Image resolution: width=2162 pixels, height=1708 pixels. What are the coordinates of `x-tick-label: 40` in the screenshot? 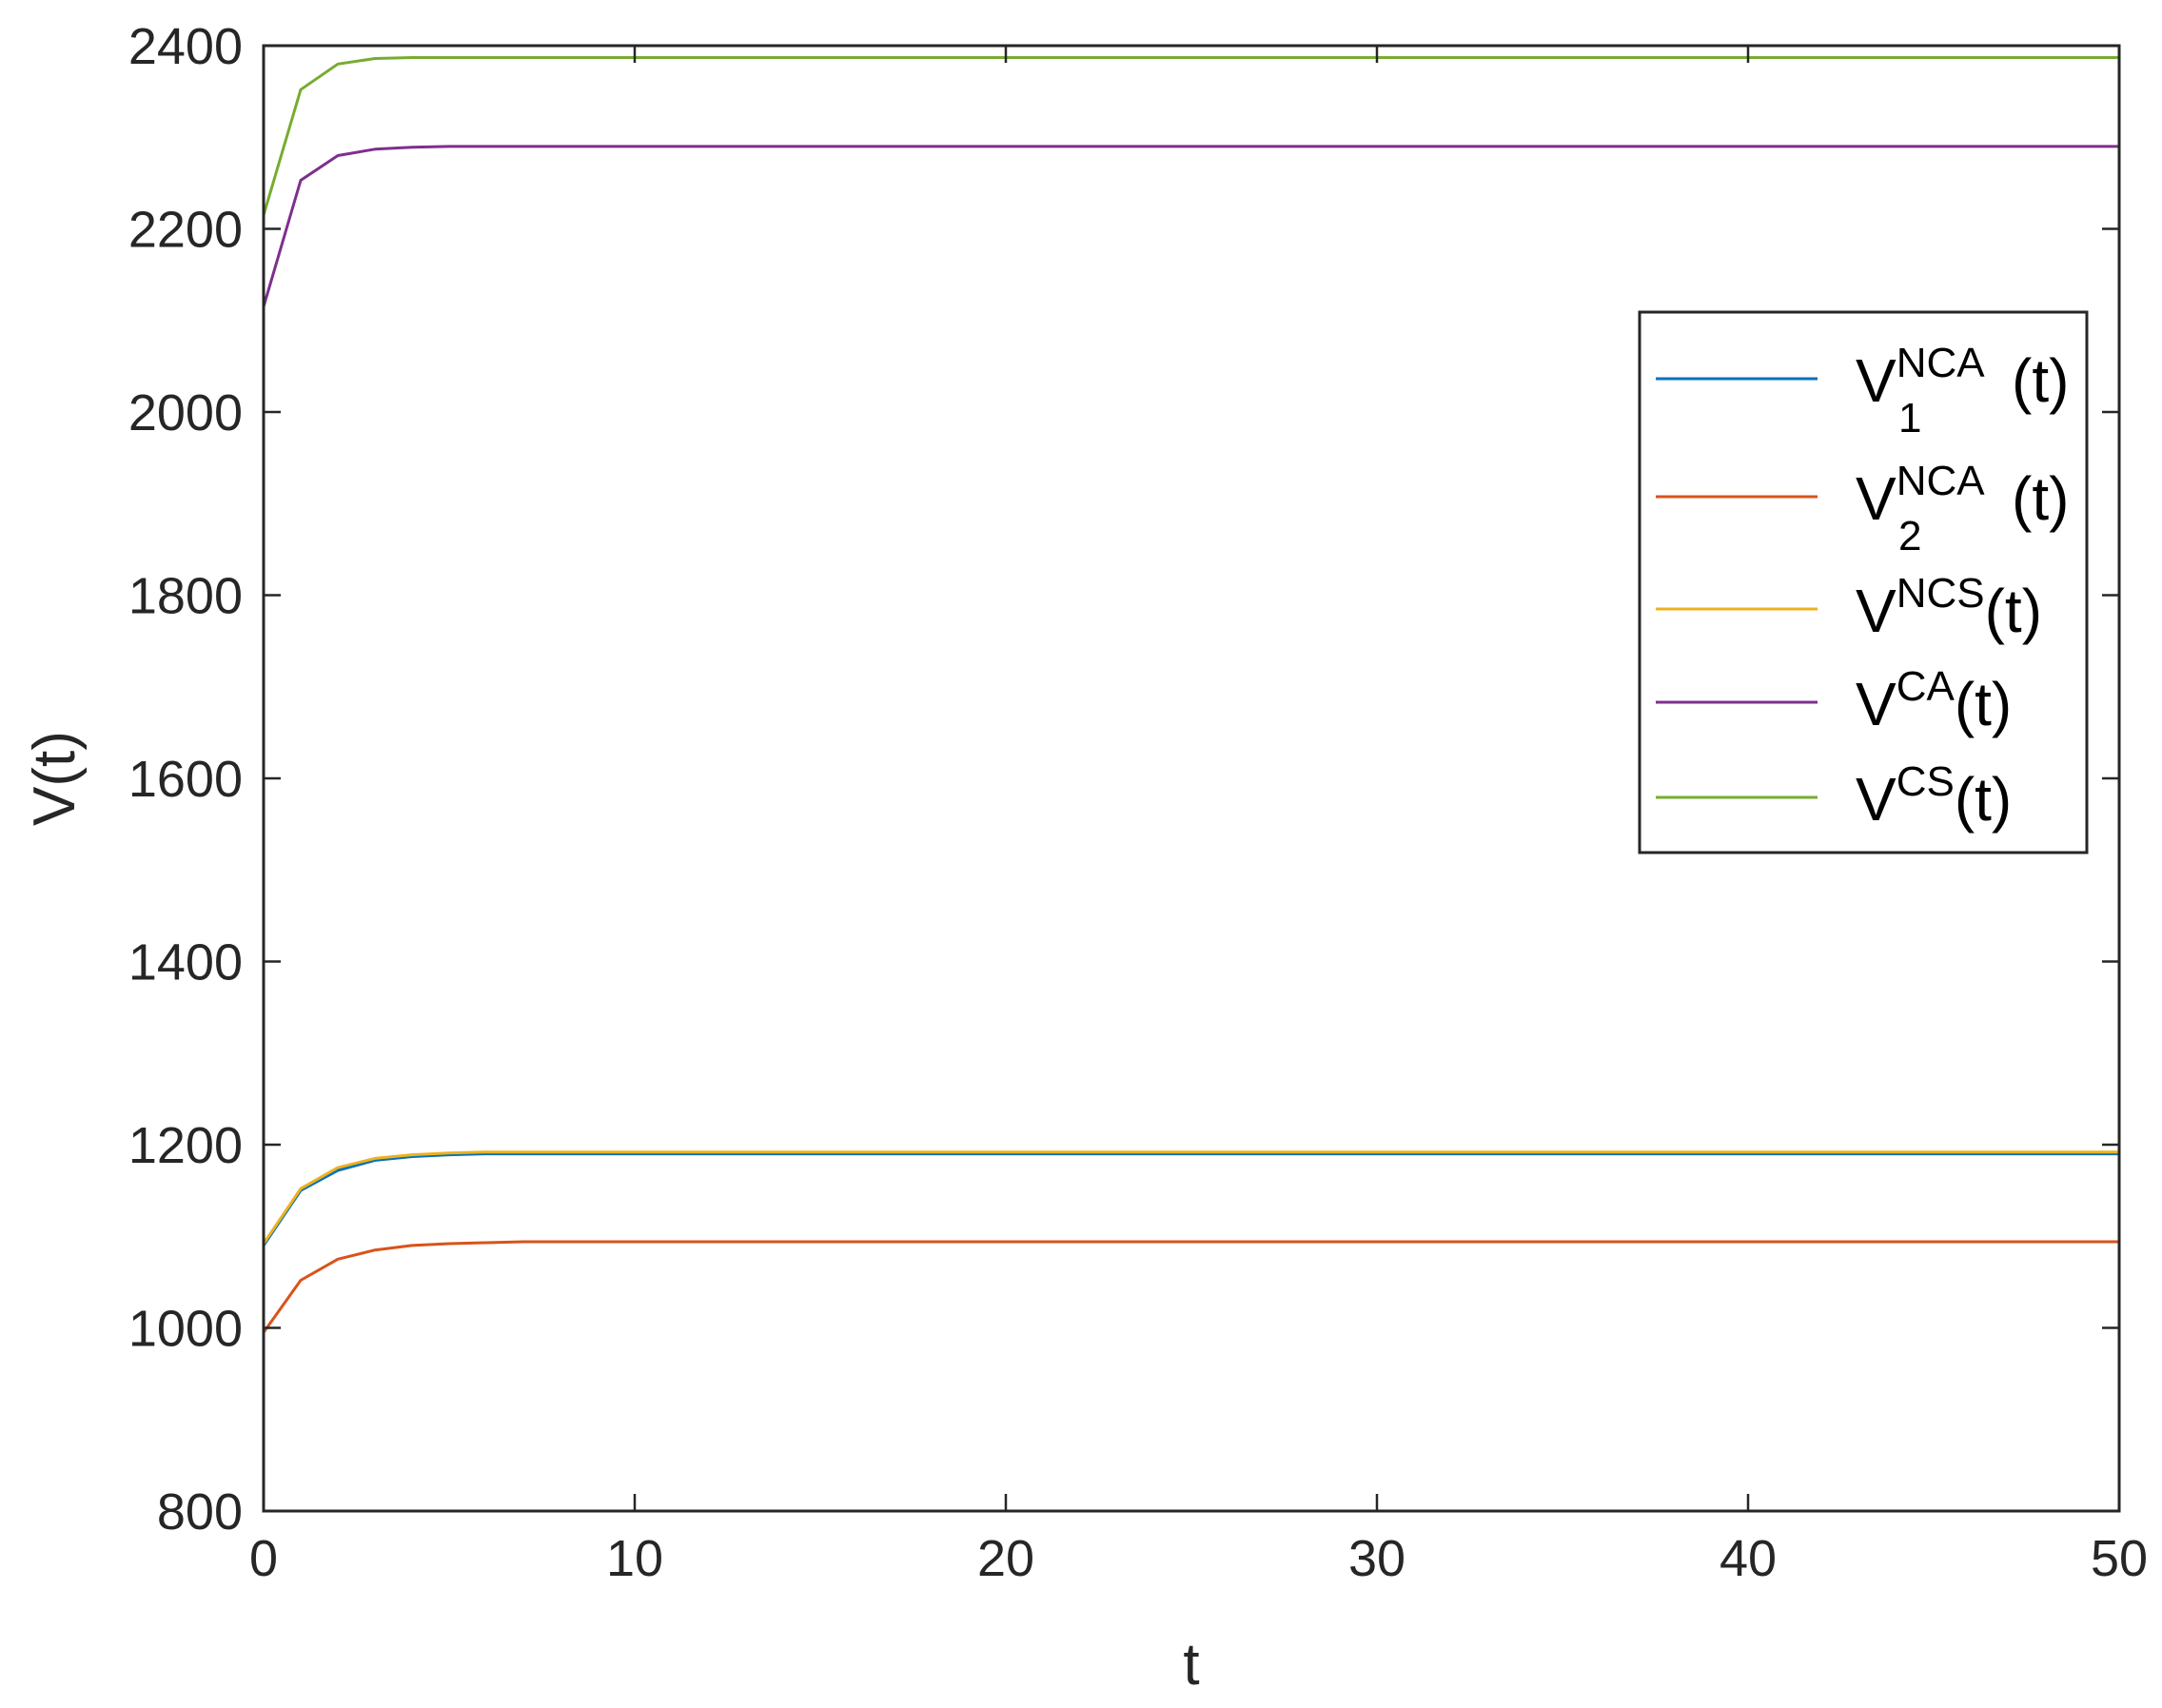 It's located at (1748, 1558).